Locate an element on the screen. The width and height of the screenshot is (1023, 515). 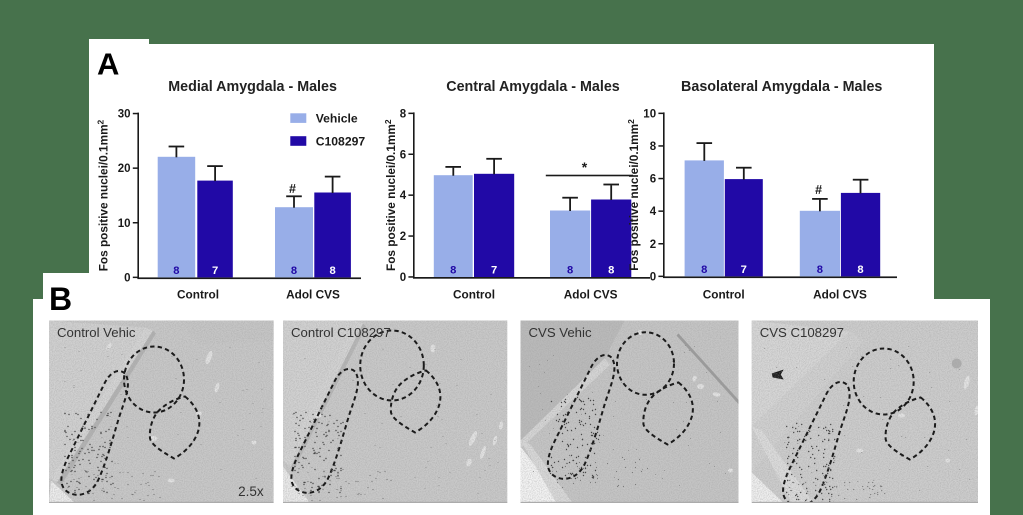
svg-text: Control C108297 is located at coordinates (341, 332).